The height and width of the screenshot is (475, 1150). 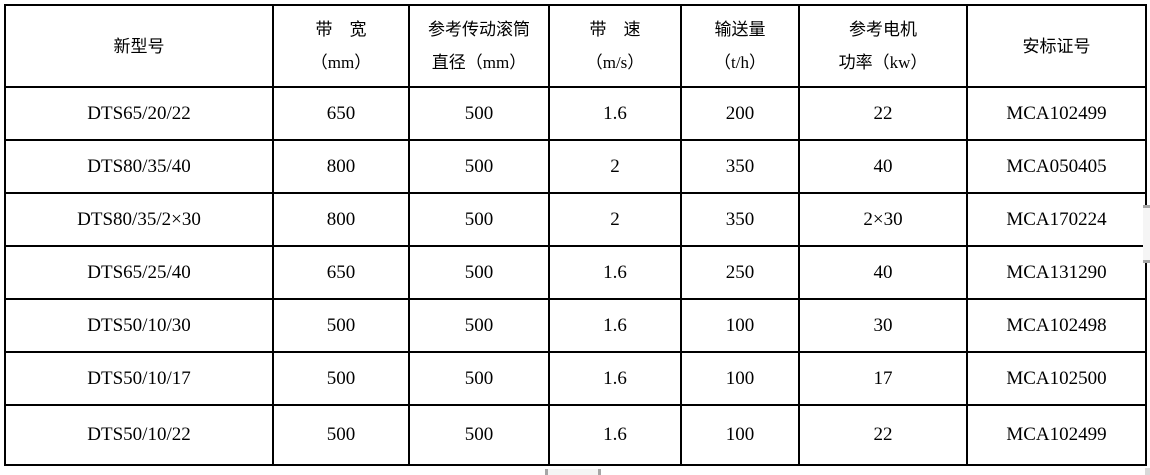 What do you see at coordinates (573, 472) in the screenshot?
I see `horizontal-scrollbar-thumb` at bounding box center [573, 472].